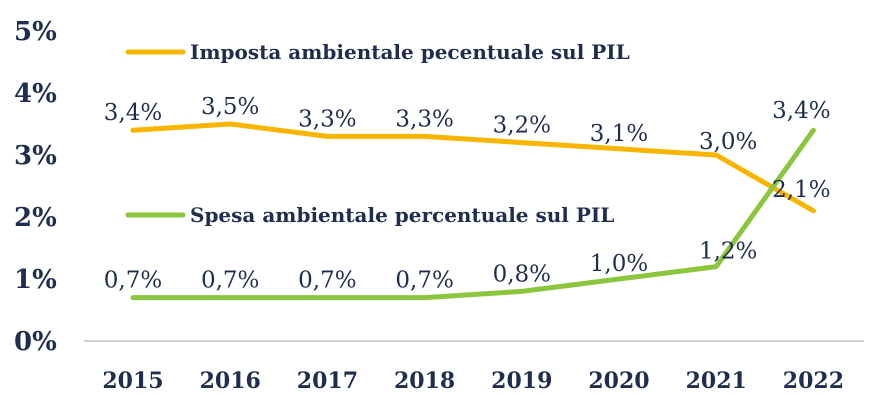 The image size is (882, 410). Describe the element at coordinates (35, 218) in the screenshot. I see `y-tick-label: 2%` at that location.